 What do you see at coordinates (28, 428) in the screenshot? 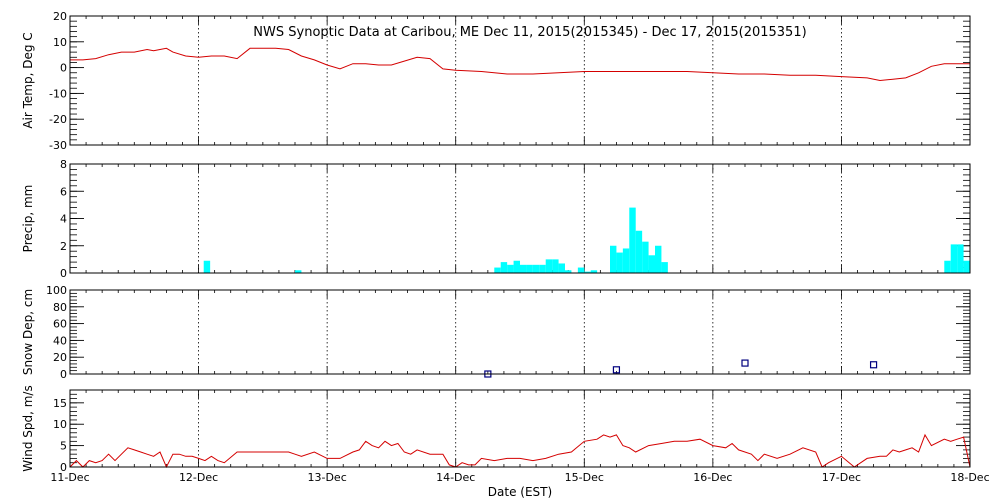
I see `y-axis-label: Wind Spd, m/s` at bounding box center [28, 428].